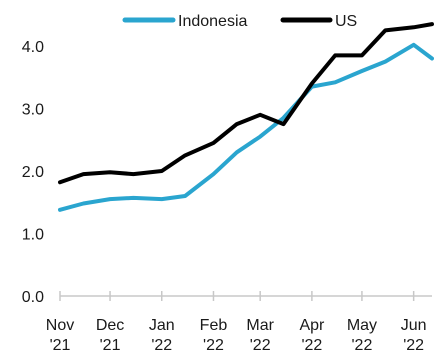 The image size is (434, 354). What do you see at coordinates (346, 21) in the screenshot?
I see `legend-label-us: US` at bounding box center [346, 21].